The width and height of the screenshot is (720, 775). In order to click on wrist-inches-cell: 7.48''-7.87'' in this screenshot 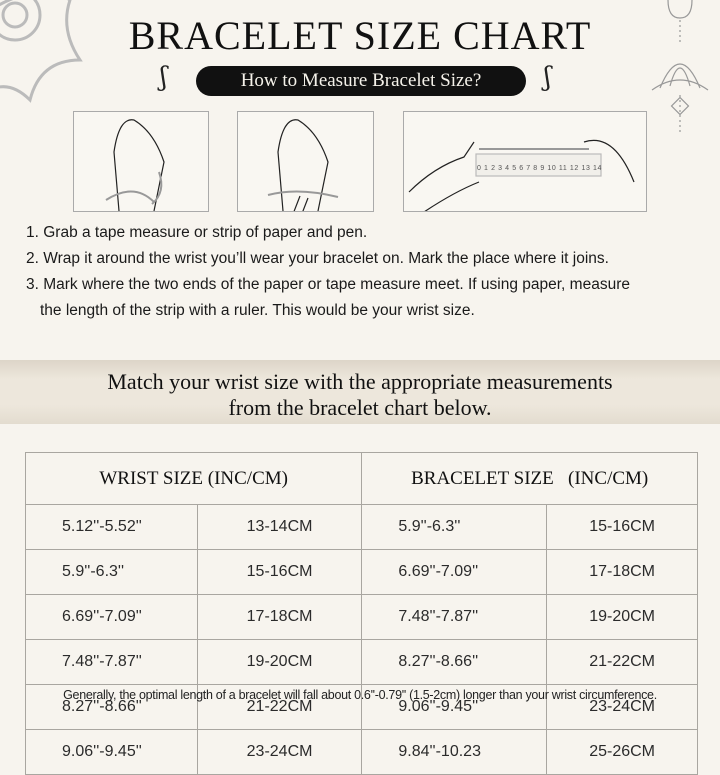, I will do `click(111, 662)`.